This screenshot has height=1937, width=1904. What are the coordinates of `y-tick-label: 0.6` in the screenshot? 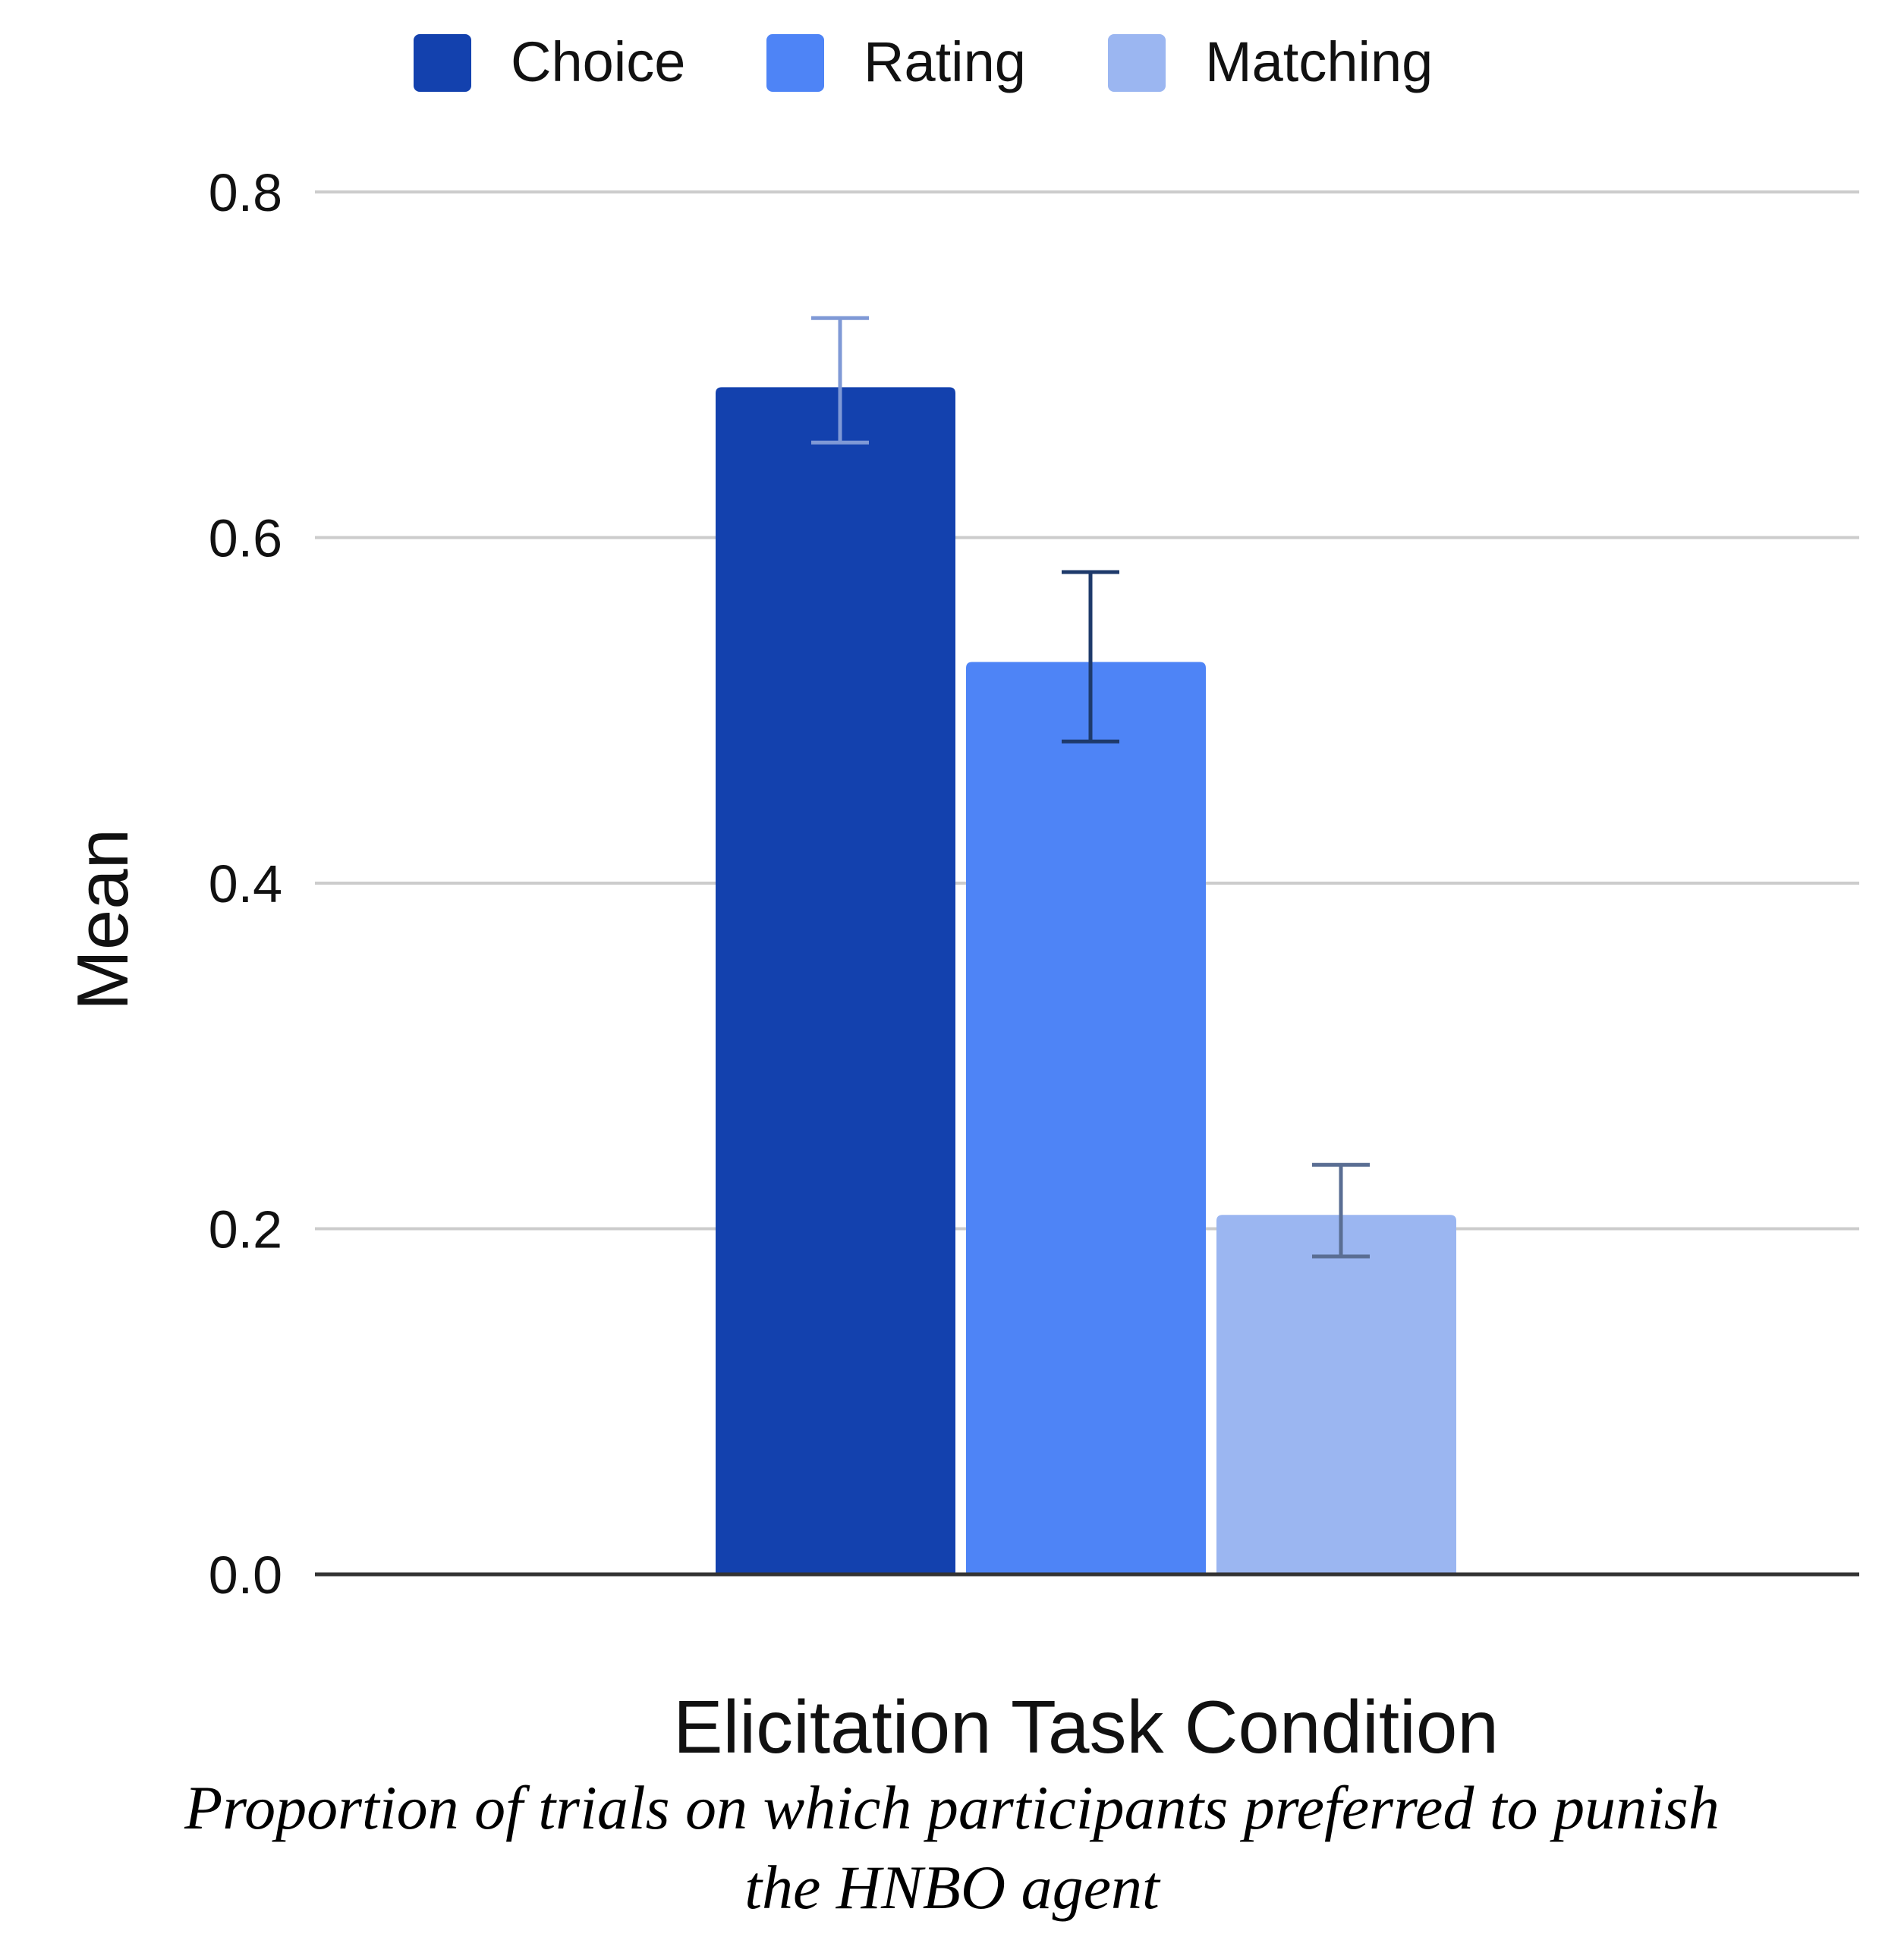 It's located at (245, 538).